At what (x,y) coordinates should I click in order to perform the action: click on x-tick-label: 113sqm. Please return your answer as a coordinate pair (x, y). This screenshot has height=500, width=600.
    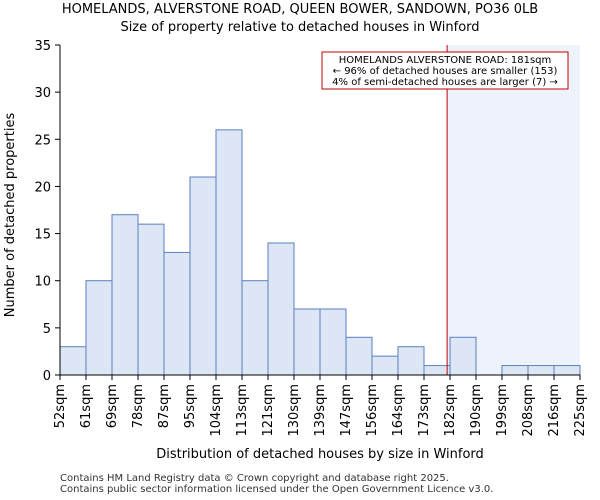
    Looking at the image, I should click on (242, 410).